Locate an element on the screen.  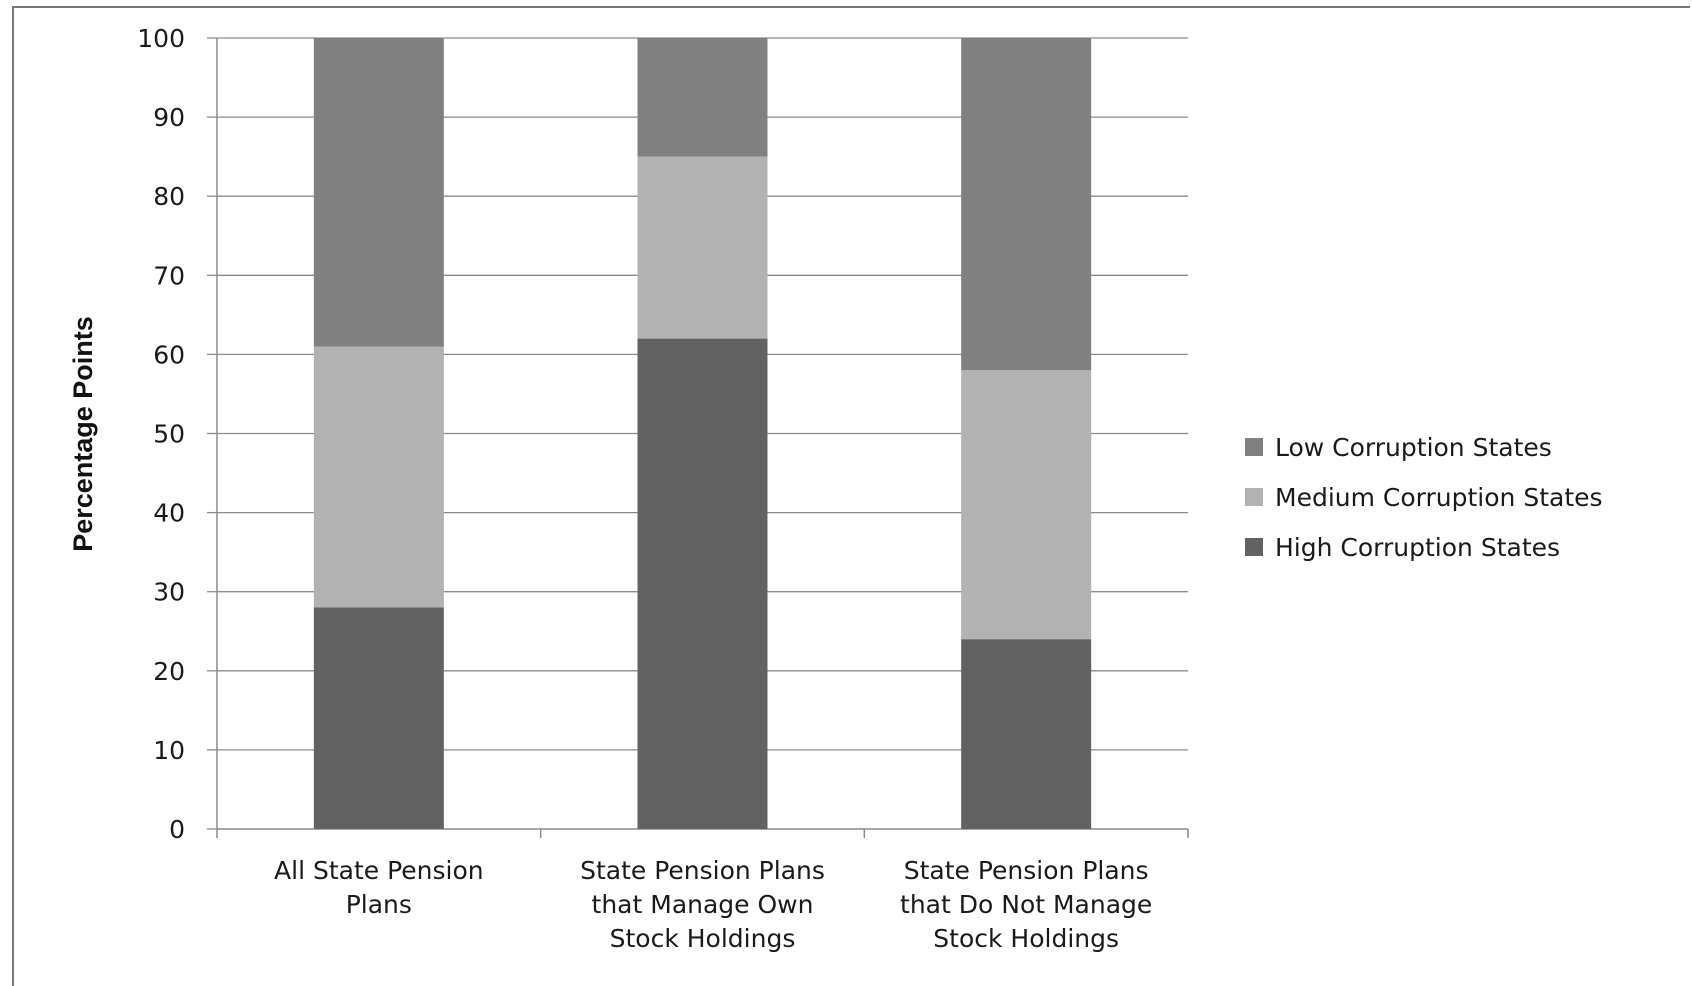
y-axis-label: Percentage Points is located at coordinates (83, 434).